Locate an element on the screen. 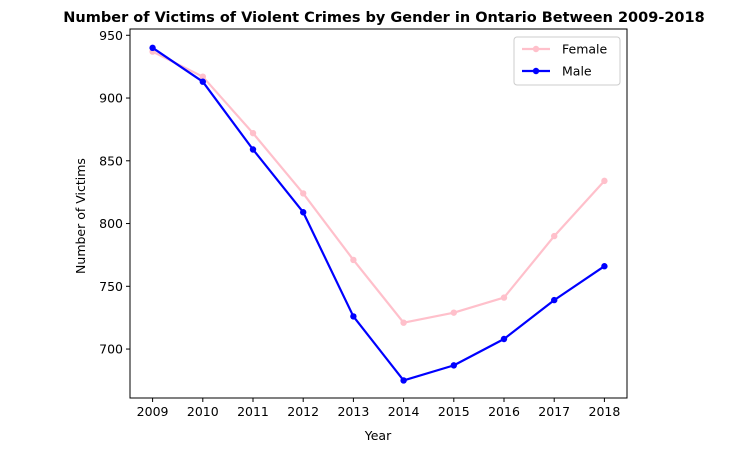 Image resolution: width=756 pixels, height=453 pixels. y-tick-label: 950 is located at coordinates (111, 35).